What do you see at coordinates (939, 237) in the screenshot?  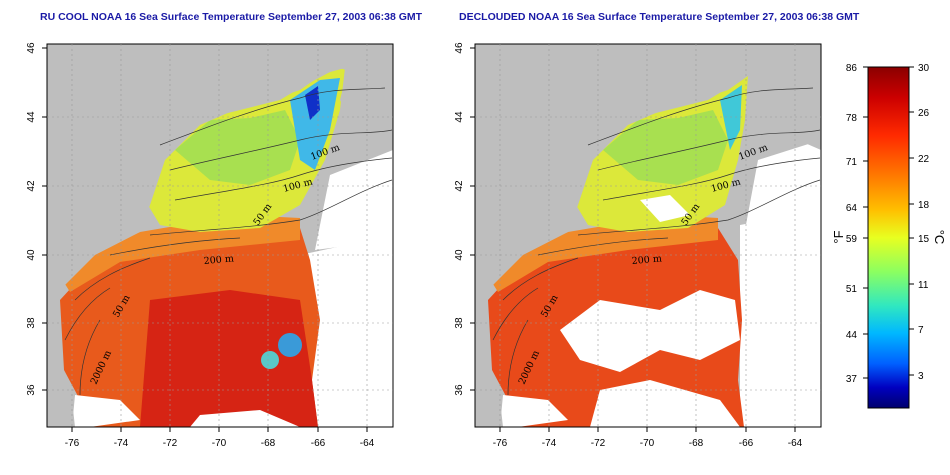 I see `colorbar-celsius-unit: °C` at bounding box center [939, 237].